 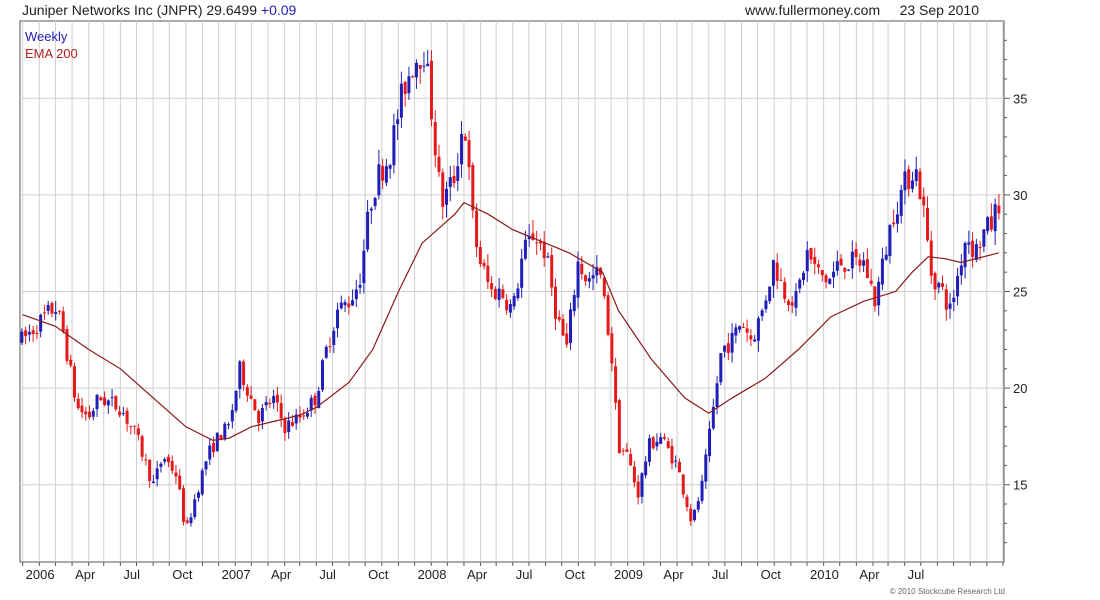 I want to click on last-price: 29.6499, so click(x=231, y=10).